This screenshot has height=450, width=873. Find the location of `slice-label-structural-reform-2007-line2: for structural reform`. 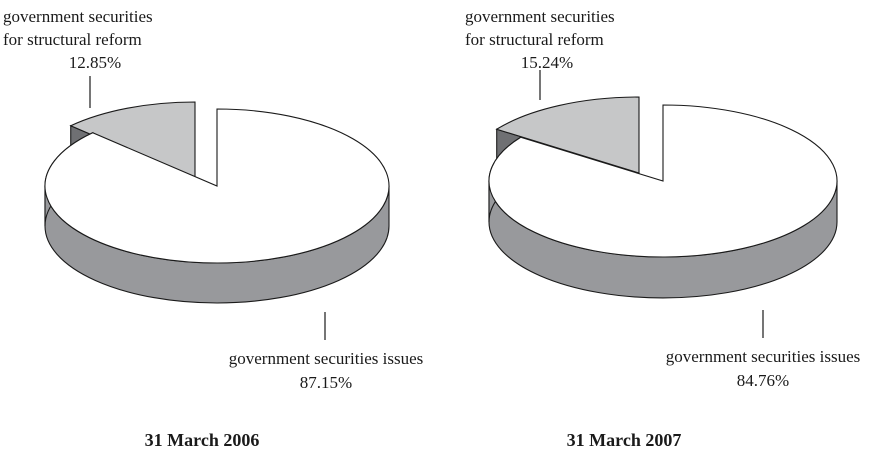

slice-label-structural-reform-2007-line2: for structural reform is located at coordinates (534, 39).